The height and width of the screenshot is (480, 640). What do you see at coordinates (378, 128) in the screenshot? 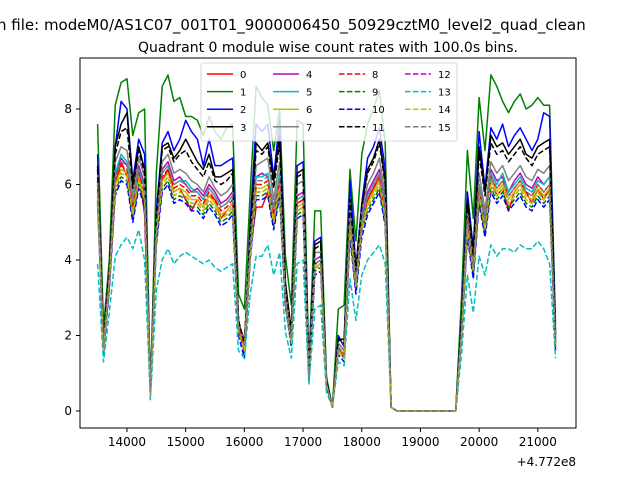
I see `legend-label-11: 11` at bounding box center [378, 128].